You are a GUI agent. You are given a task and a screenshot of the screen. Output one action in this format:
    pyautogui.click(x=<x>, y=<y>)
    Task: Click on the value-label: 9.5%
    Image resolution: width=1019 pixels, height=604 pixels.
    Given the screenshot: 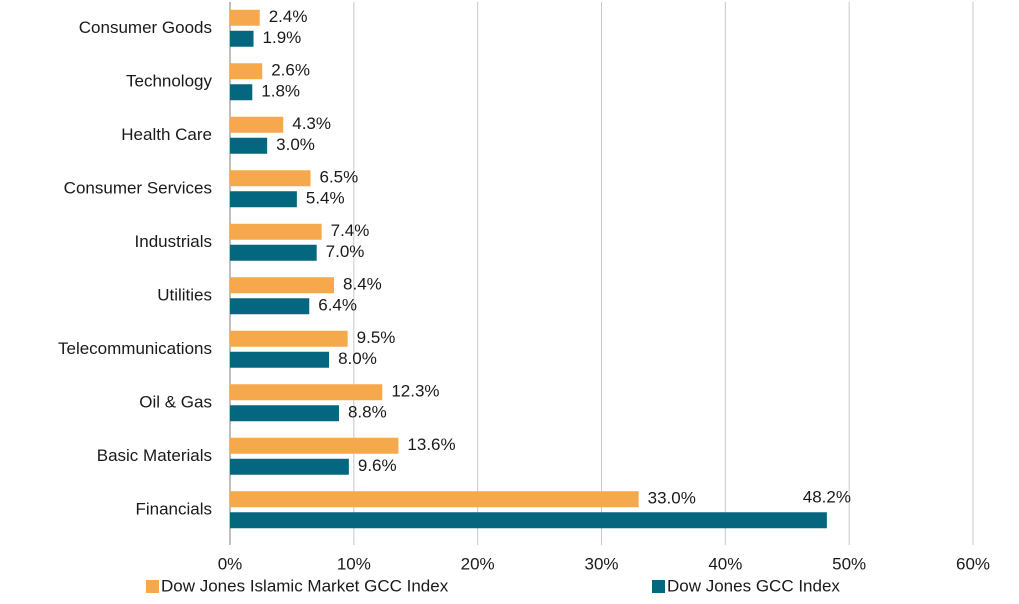 What is the action you would take?
    pyautogui.click(x=376, y=337)
    